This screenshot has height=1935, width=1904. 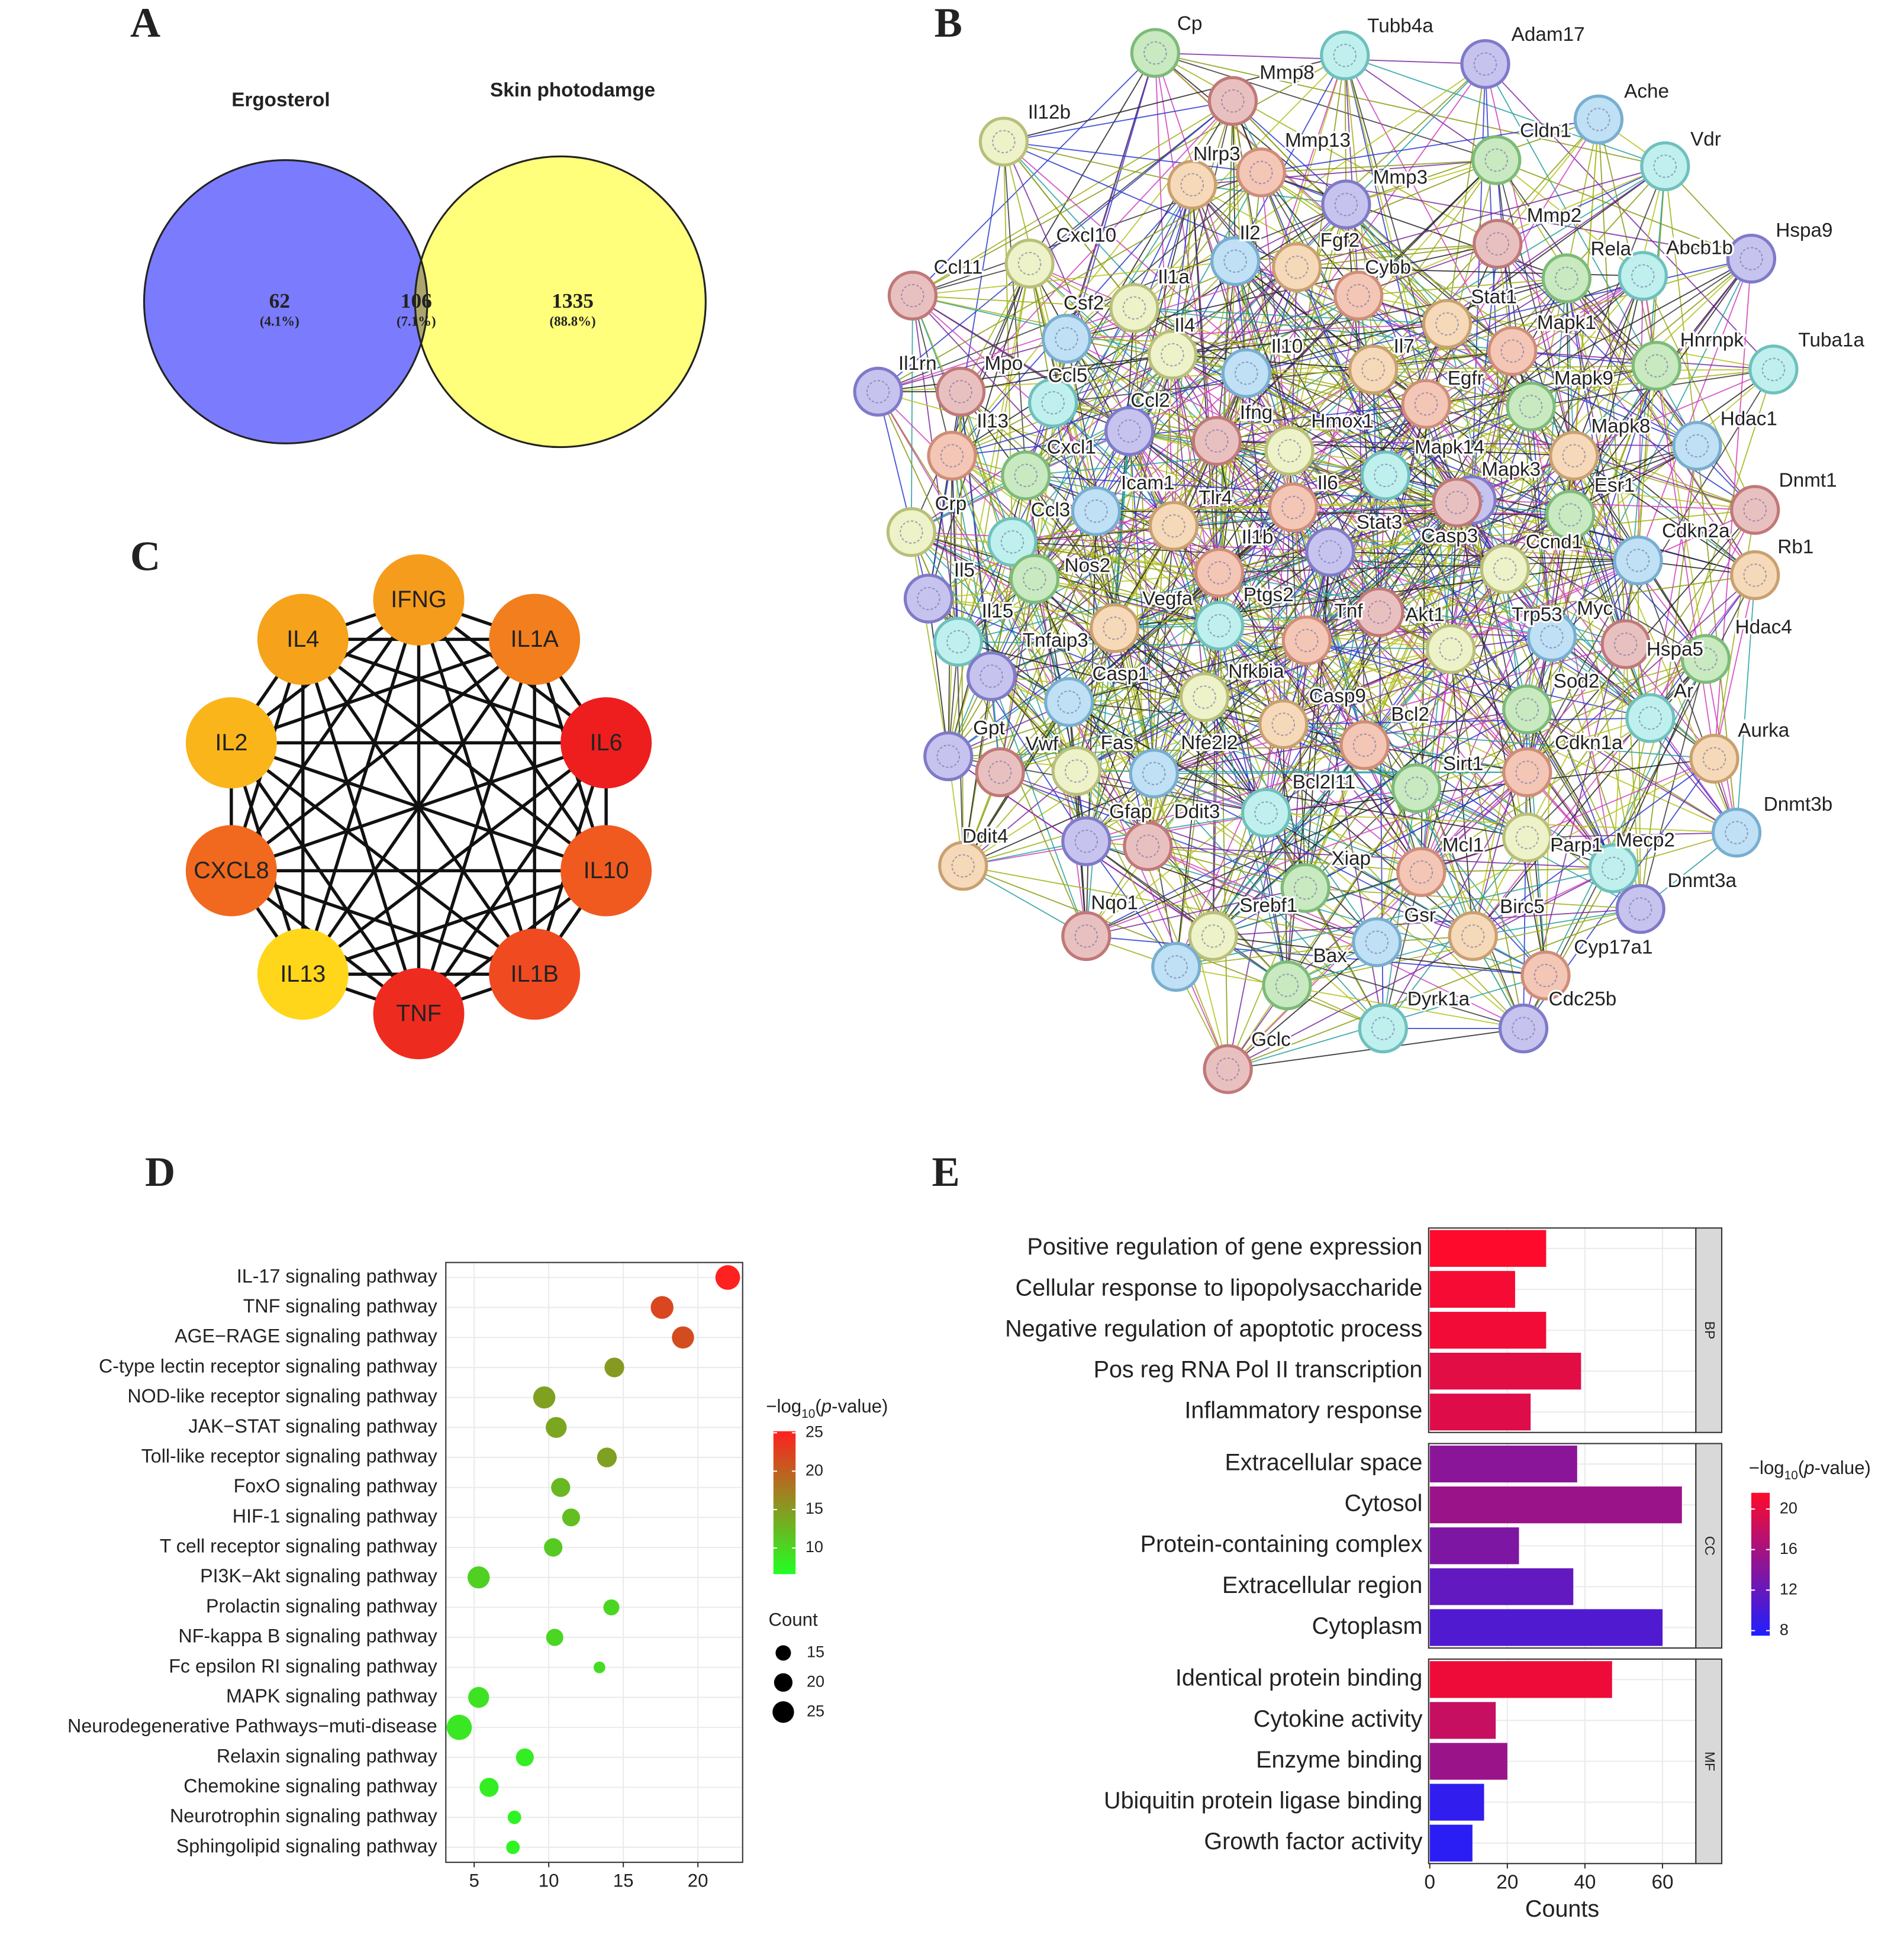 I want to click on node-label: Il7, so click(x=1404, y=346).